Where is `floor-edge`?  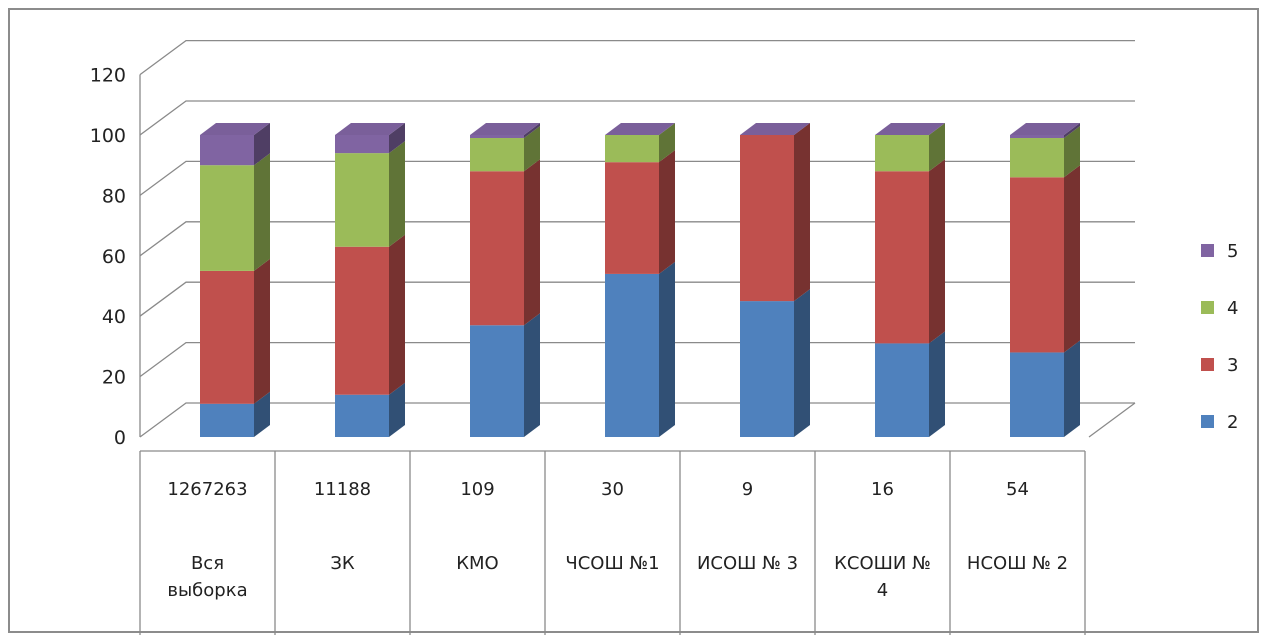
floor-edge is located at coordinates (1112, 420).